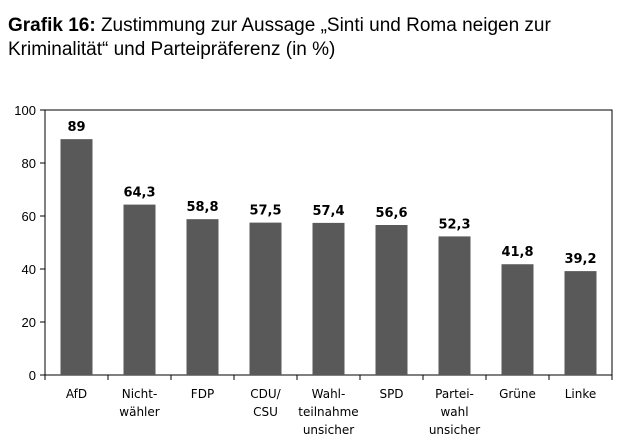  What do you see at coordinates (265, 403) in the screenshot?
I see `x-tick-label: CDU/CSU` at bounding box center [265, 403].